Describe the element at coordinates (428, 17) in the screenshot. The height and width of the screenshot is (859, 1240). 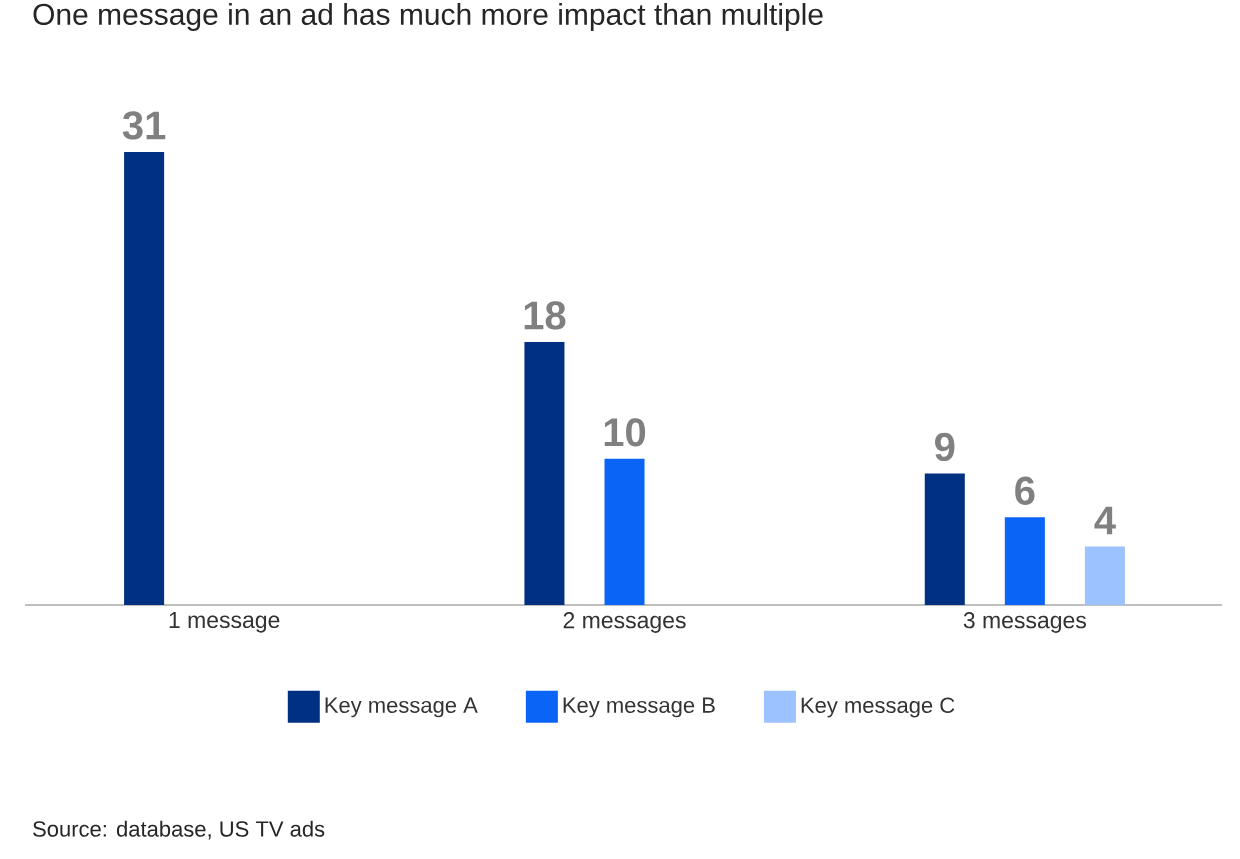
I see `chart-title: One message in an ad has much more impact than multiple` at that location.